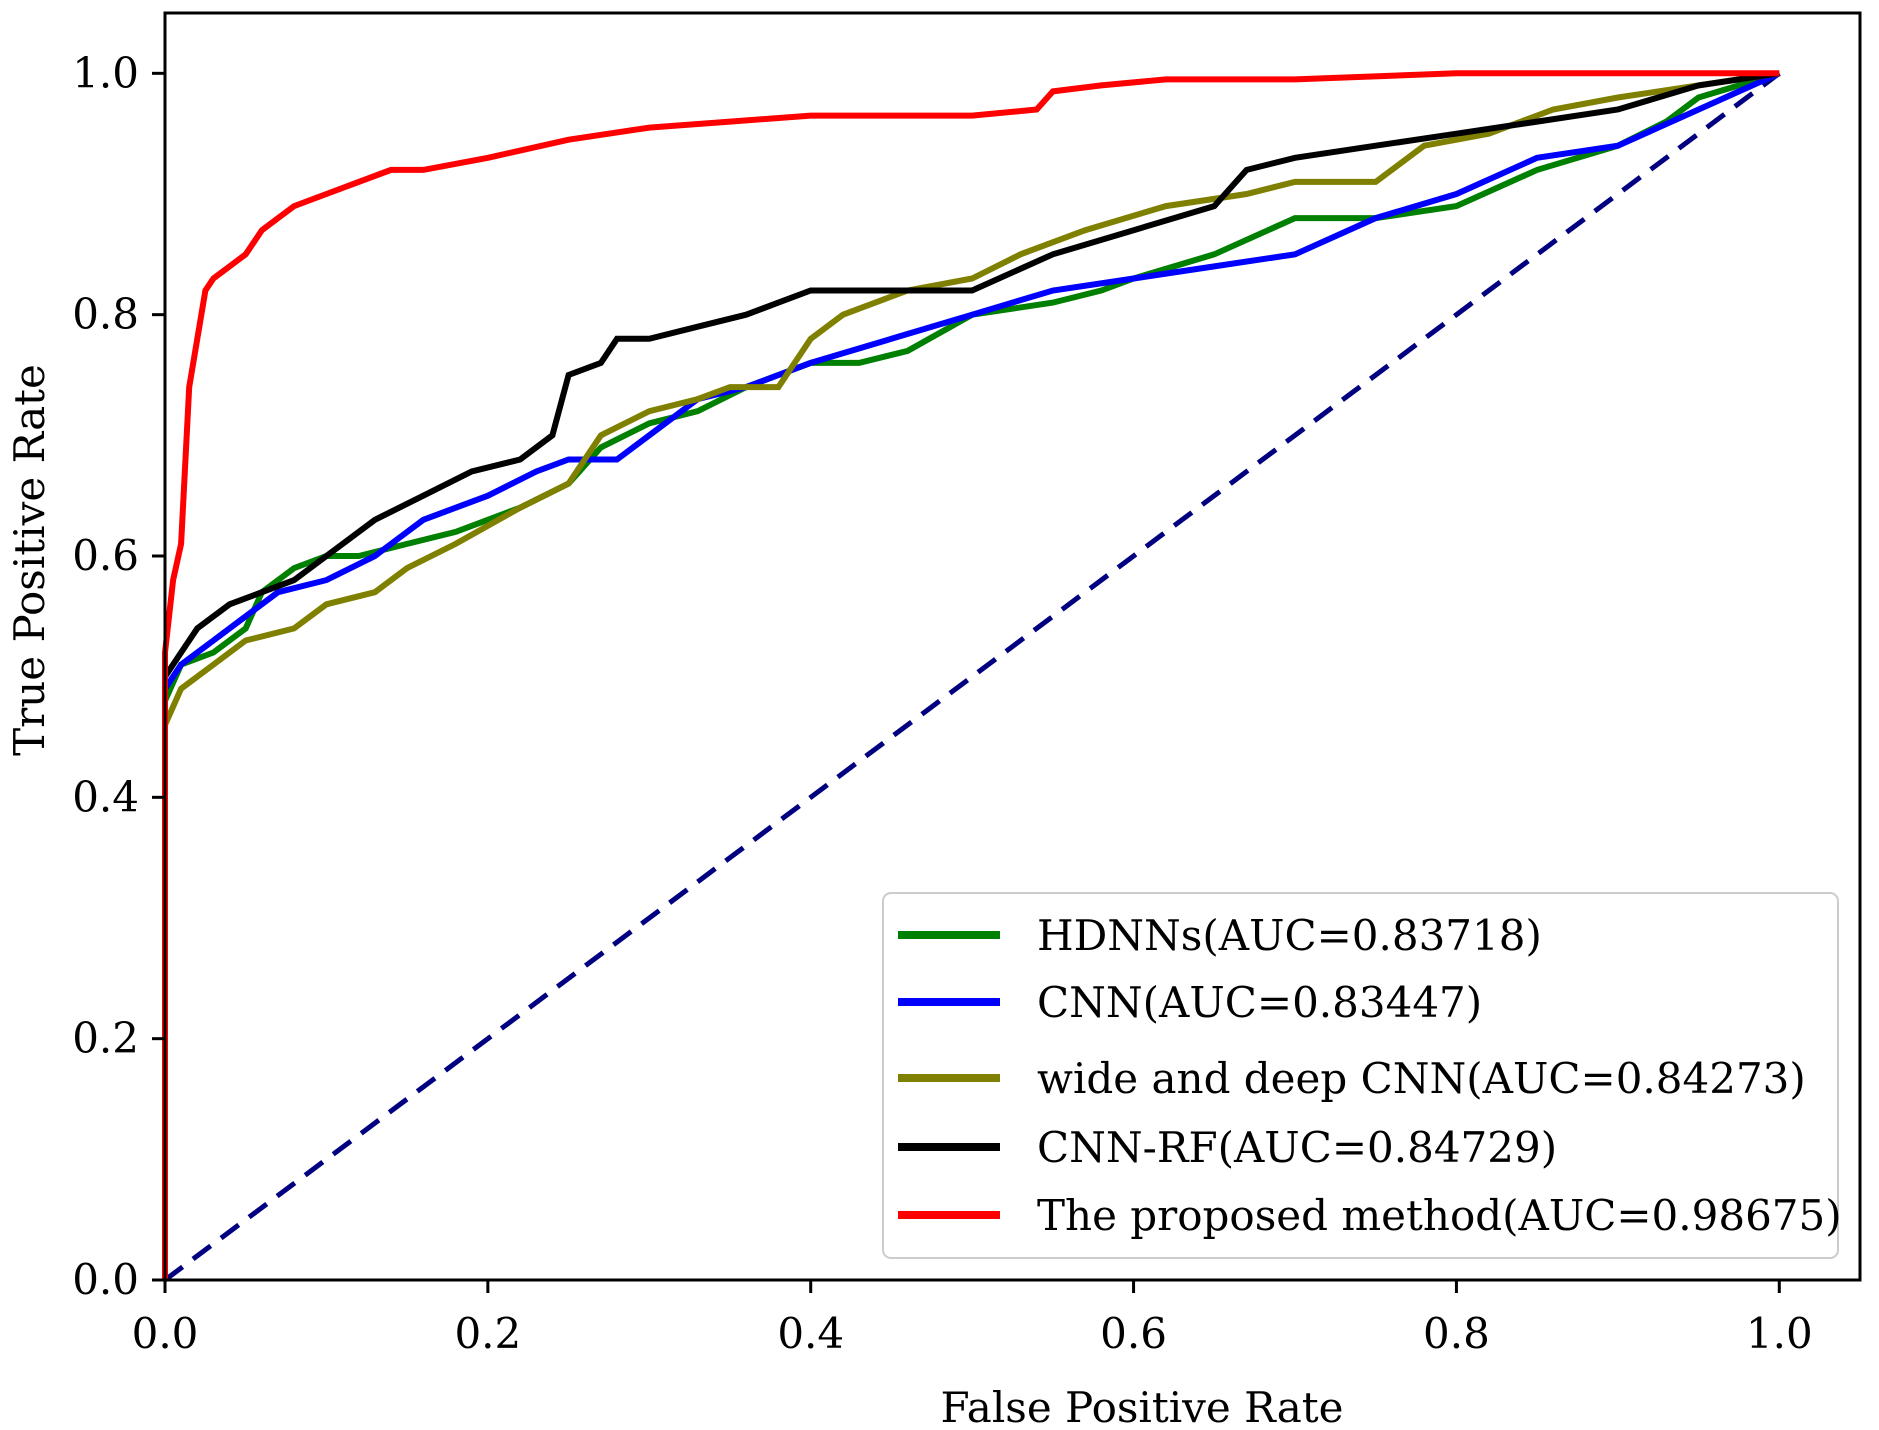 Image resolution: width=1879 pixels, height=1430 pixels. I want to click on x-tick-label: 0.6, so click(1133, 1333).